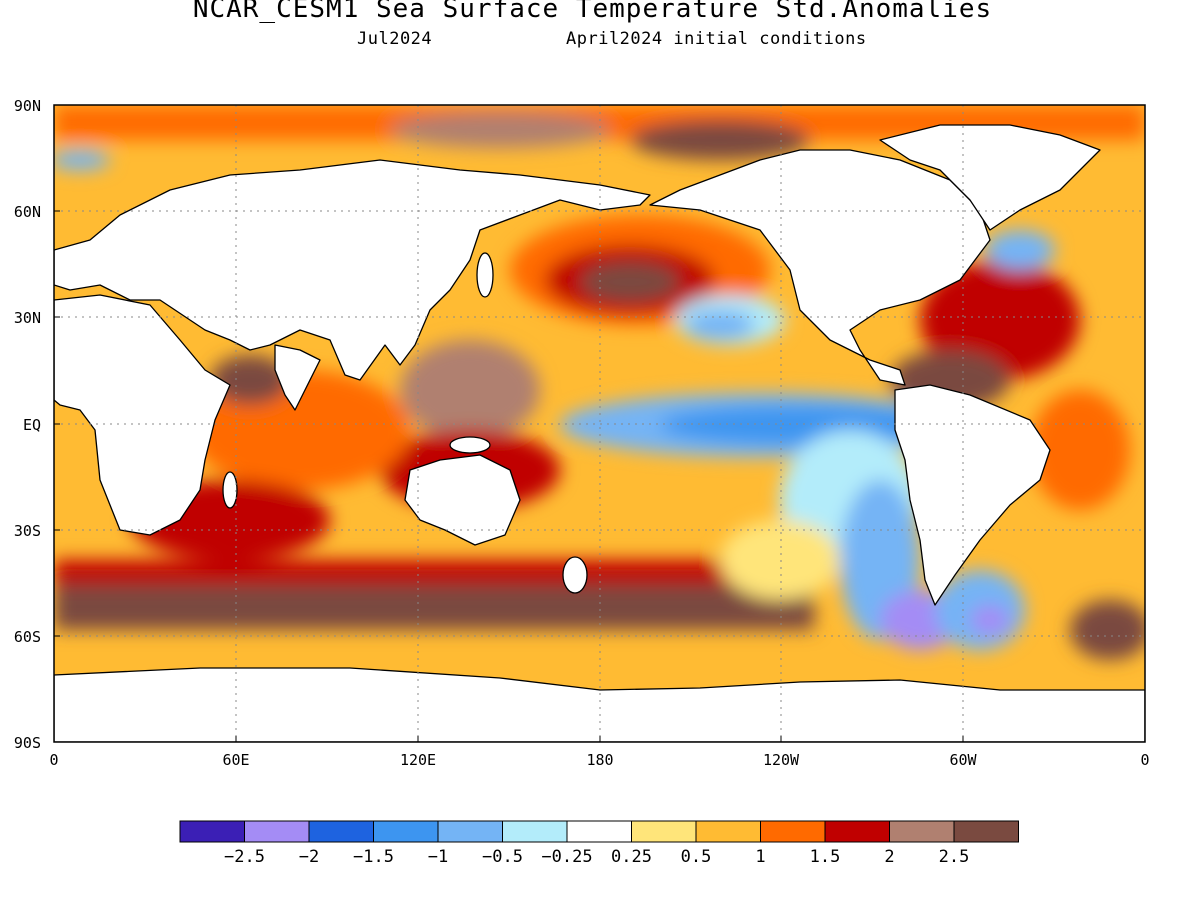  I want to click on lat-label-90s: 90S, so click(27, 743).